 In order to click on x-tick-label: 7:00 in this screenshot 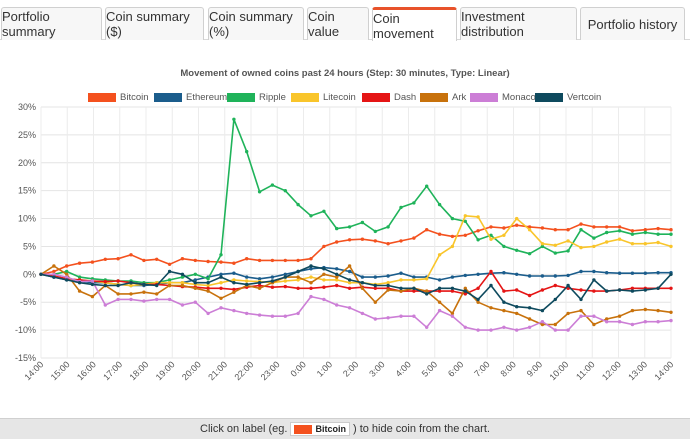, I will do `click(481, 368)`.